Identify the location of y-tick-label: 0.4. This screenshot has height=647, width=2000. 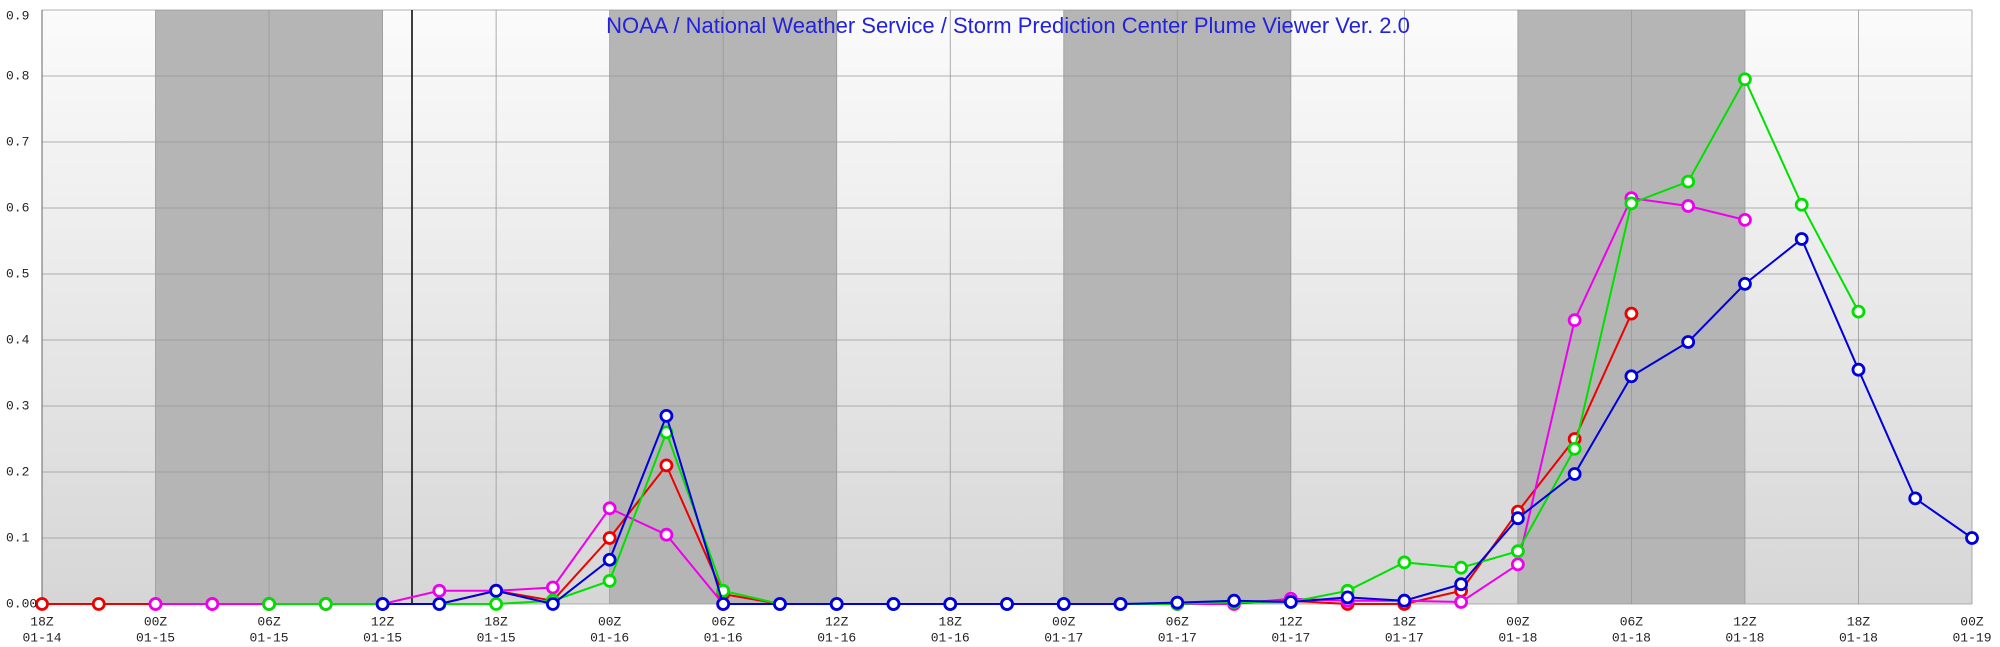
(18, 339).